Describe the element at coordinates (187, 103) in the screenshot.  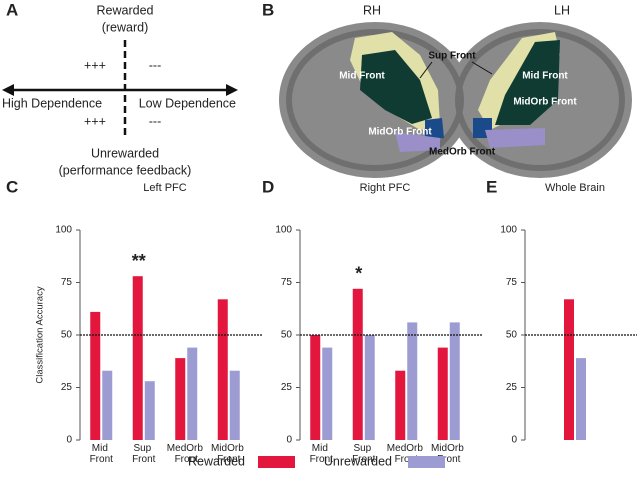
I see `diagram-label: Low Dependence` at that location.